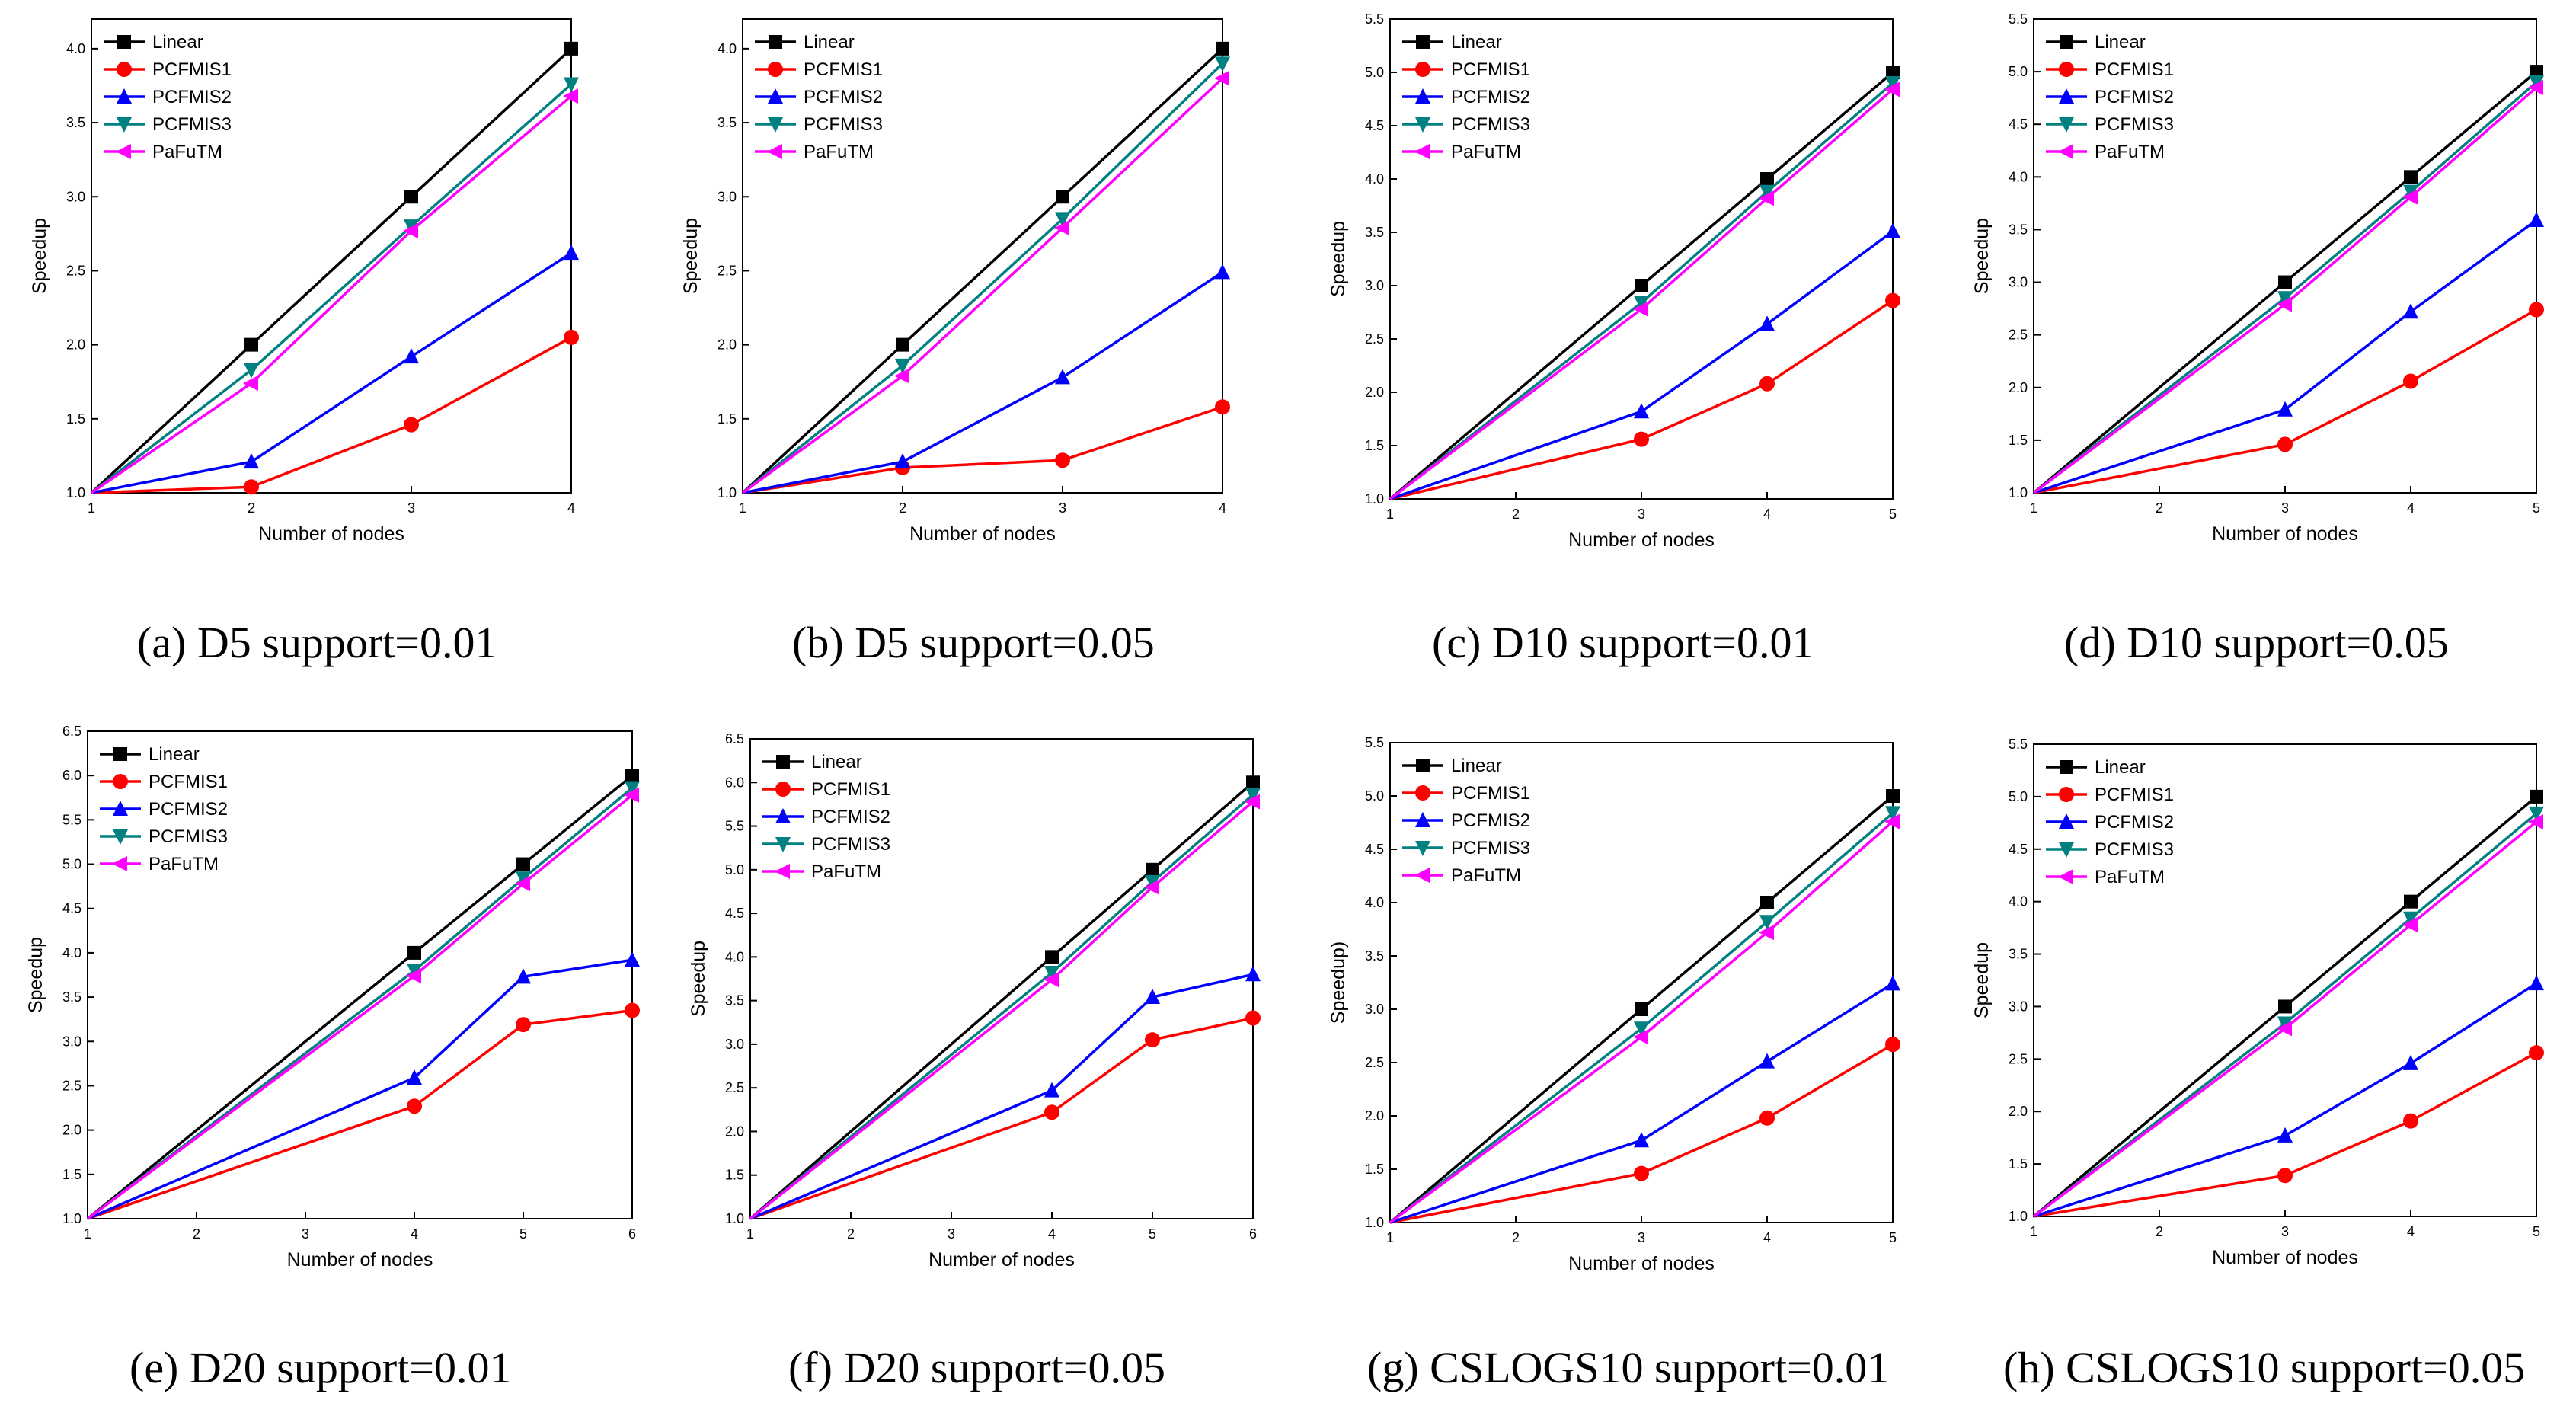 Image resolution: width=2576 pixels, height=1416 pixels. I want to click on series-pcfmis3, so click(2288, 284).